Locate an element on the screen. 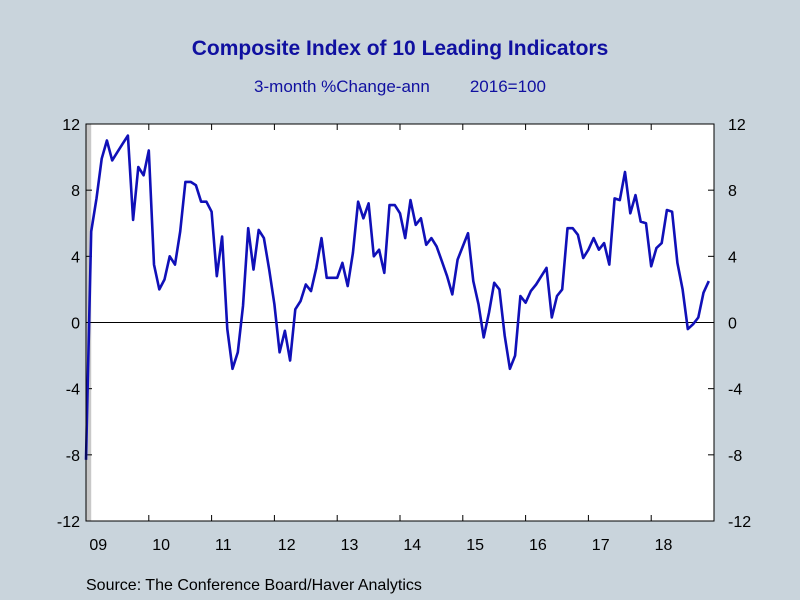 This screenshot has height=600, width=800. y-tick-label-left: 8 is located at coordinates (75, 191).